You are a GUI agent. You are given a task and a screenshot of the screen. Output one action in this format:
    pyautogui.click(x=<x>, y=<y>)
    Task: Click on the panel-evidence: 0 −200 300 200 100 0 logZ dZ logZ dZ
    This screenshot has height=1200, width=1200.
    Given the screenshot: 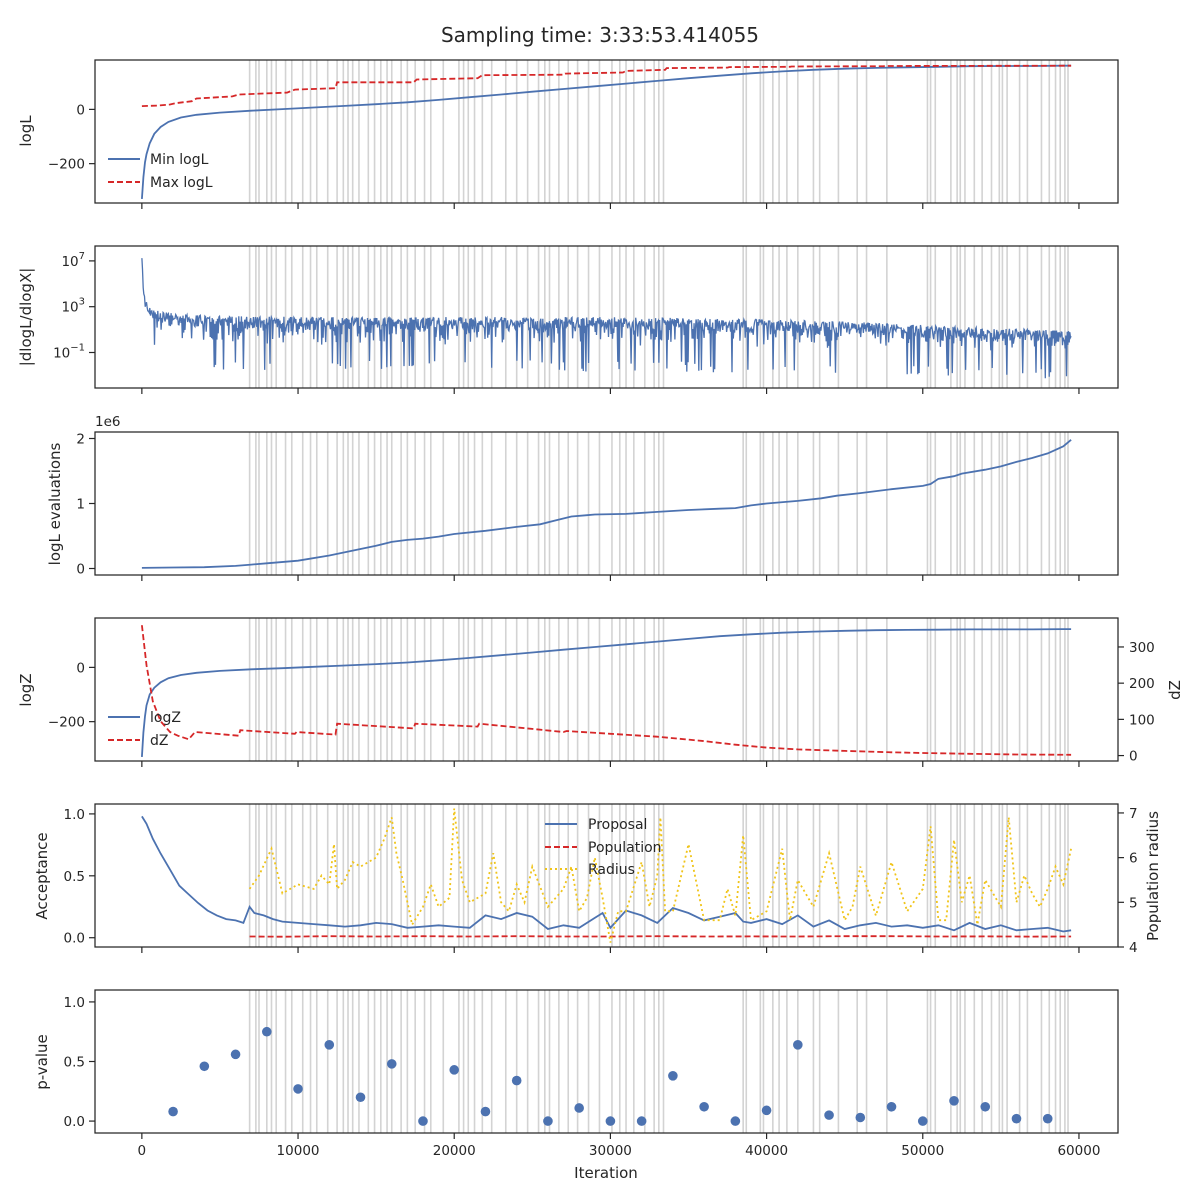 What is the action you would take?
    pyautogui.click(x=600, y=692)
    